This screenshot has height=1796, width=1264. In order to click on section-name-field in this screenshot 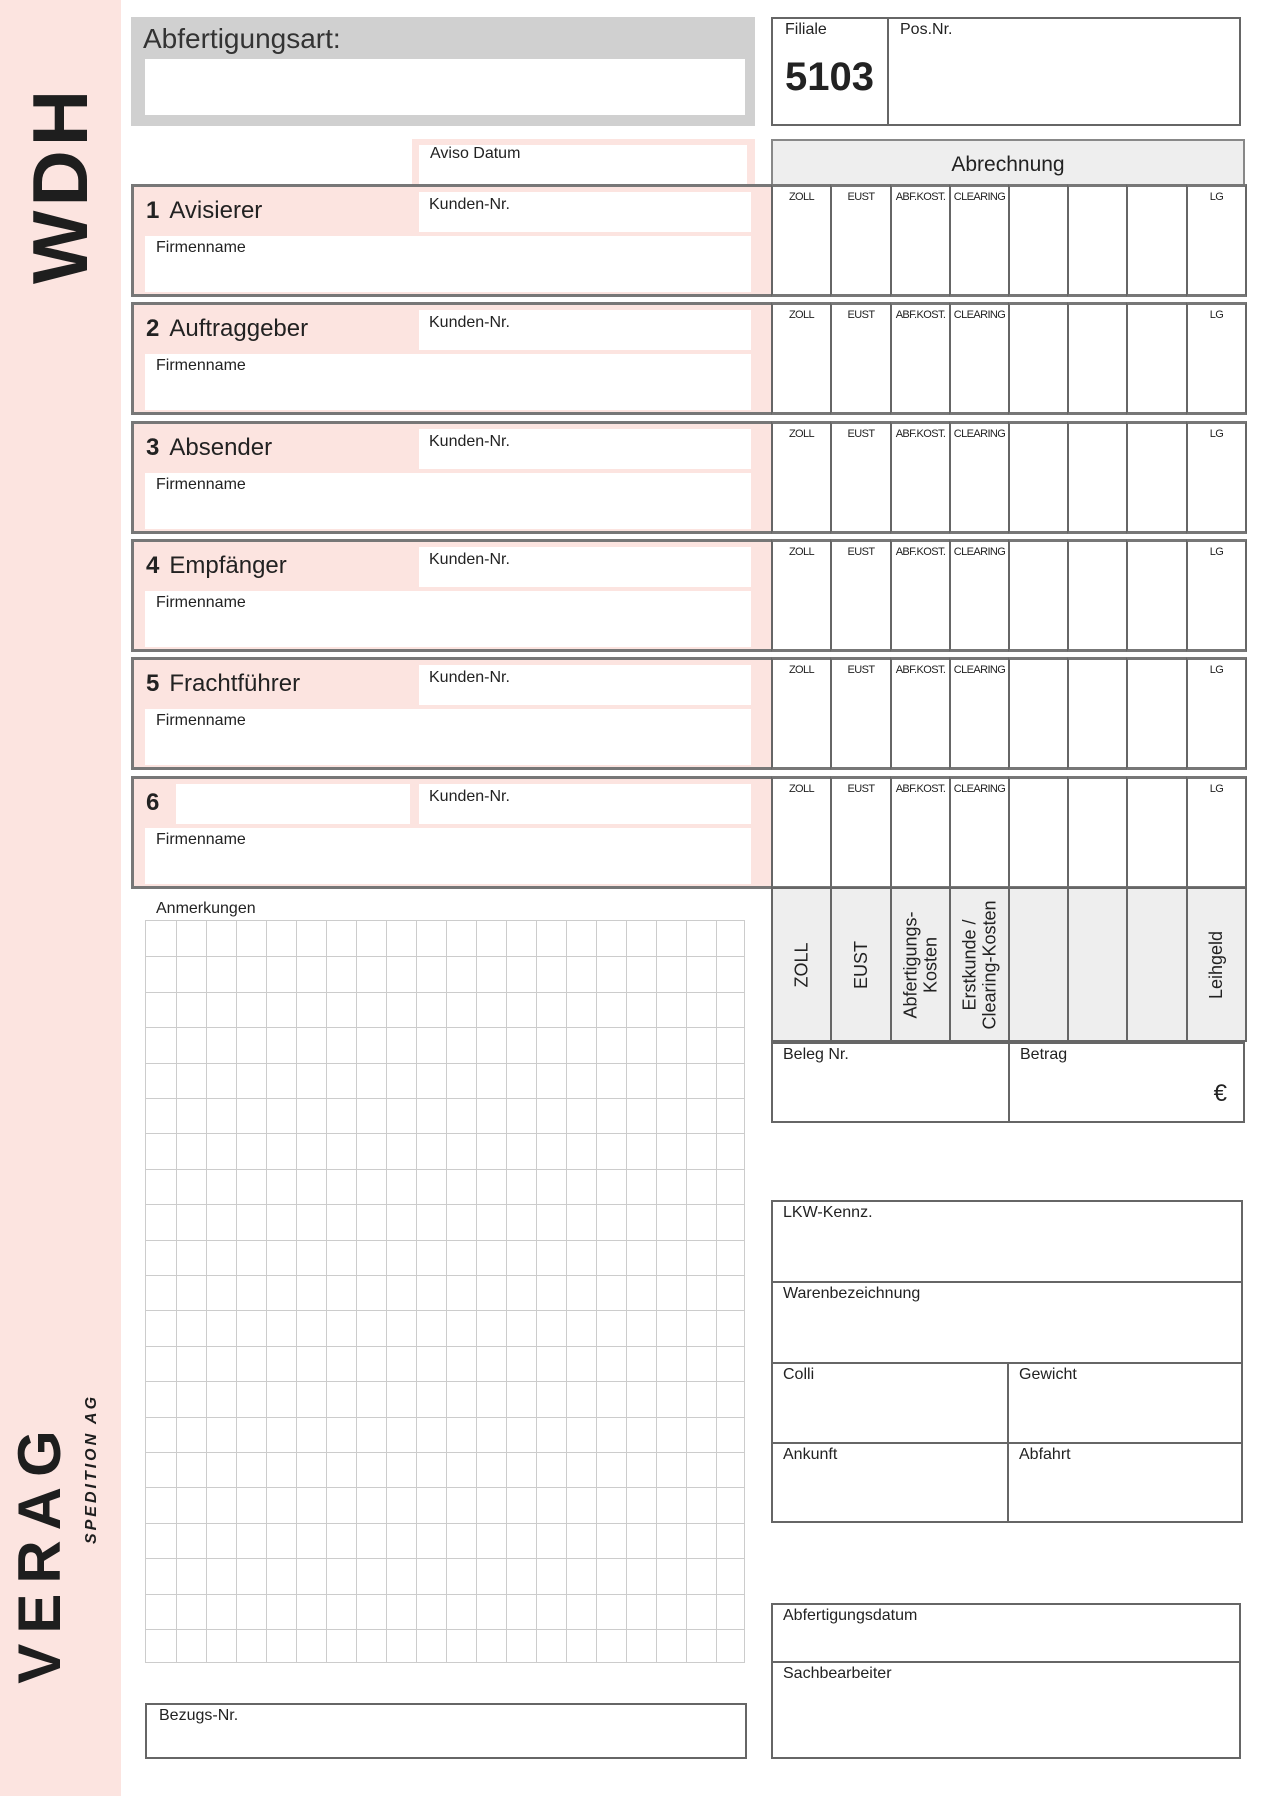, I will do `click(293, 804)`.